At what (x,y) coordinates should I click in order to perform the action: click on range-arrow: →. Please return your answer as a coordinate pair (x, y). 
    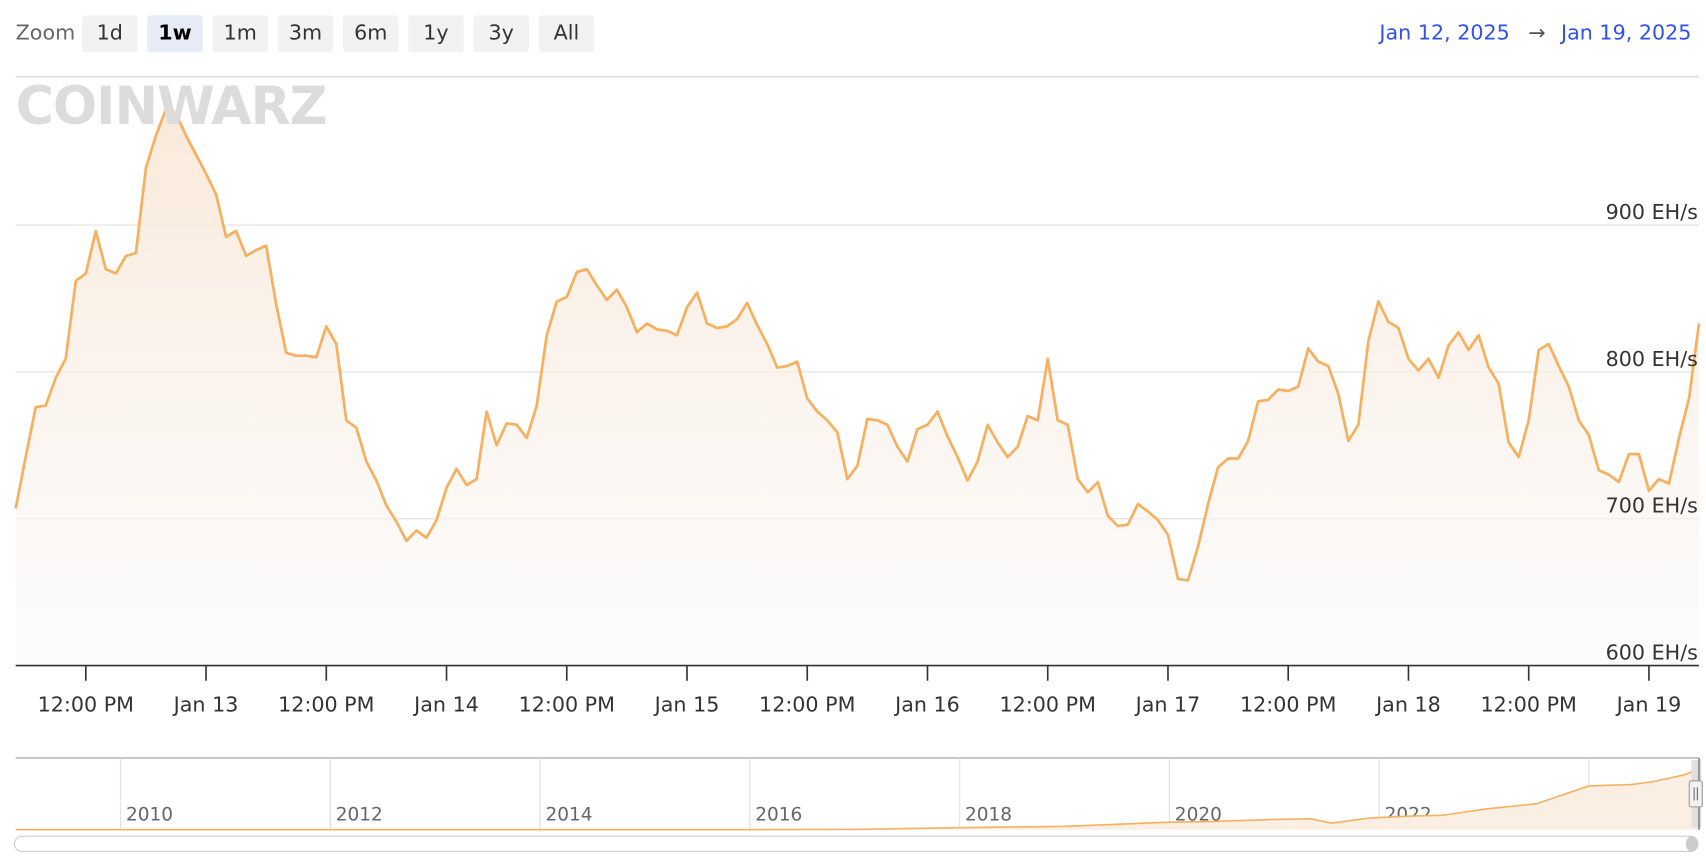
    Looking at the image, I should click on (1536, 33).